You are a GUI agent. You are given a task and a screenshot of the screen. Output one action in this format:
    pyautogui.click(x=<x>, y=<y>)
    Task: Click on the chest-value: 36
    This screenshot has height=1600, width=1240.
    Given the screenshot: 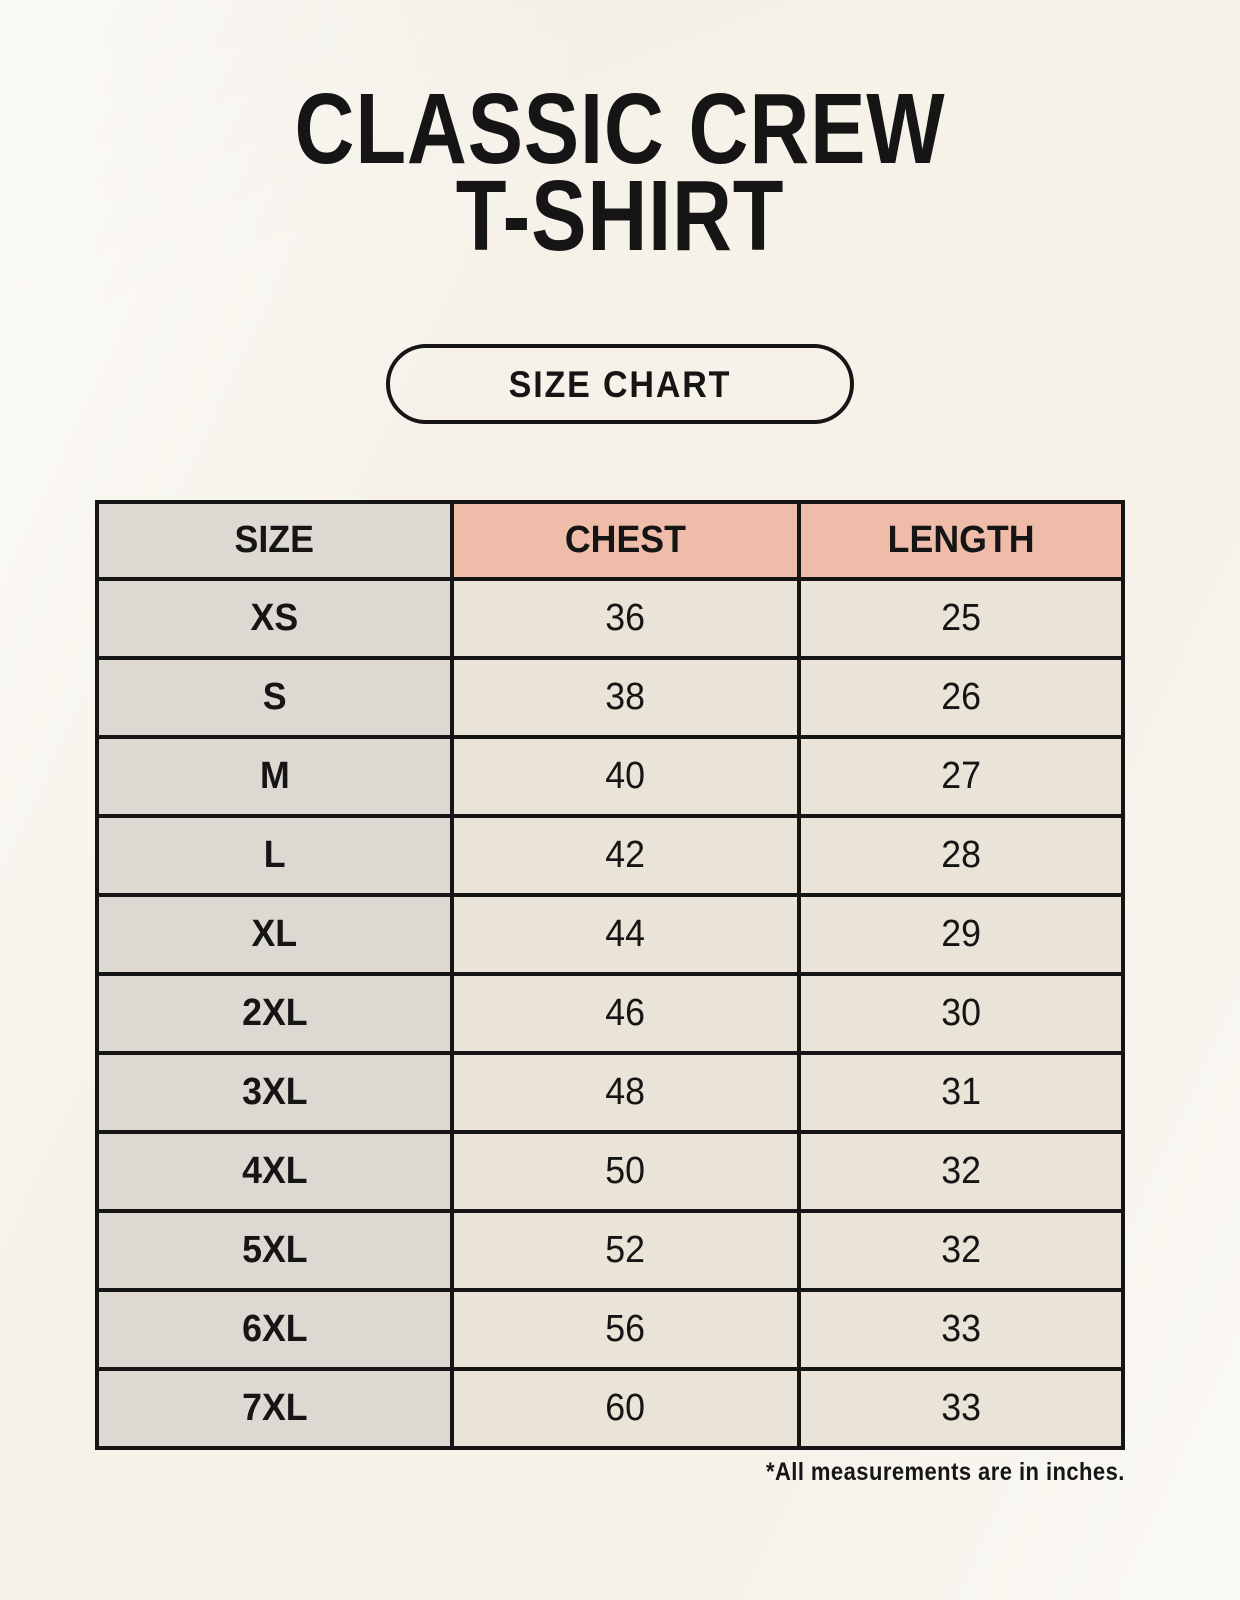 What is the action you would take?
    pyautogui.click(x=625, y=618)
    